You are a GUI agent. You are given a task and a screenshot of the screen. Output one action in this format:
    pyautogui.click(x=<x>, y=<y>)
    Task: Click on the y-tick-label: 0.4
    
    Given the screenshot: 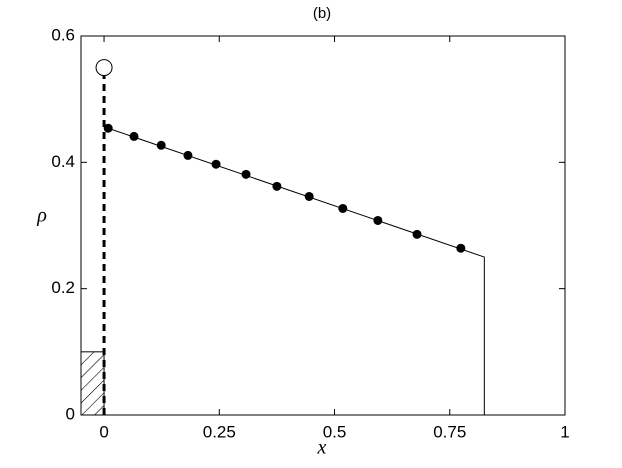 What is the action you would take?
    pyautogui.click(x=63, y=161)
    